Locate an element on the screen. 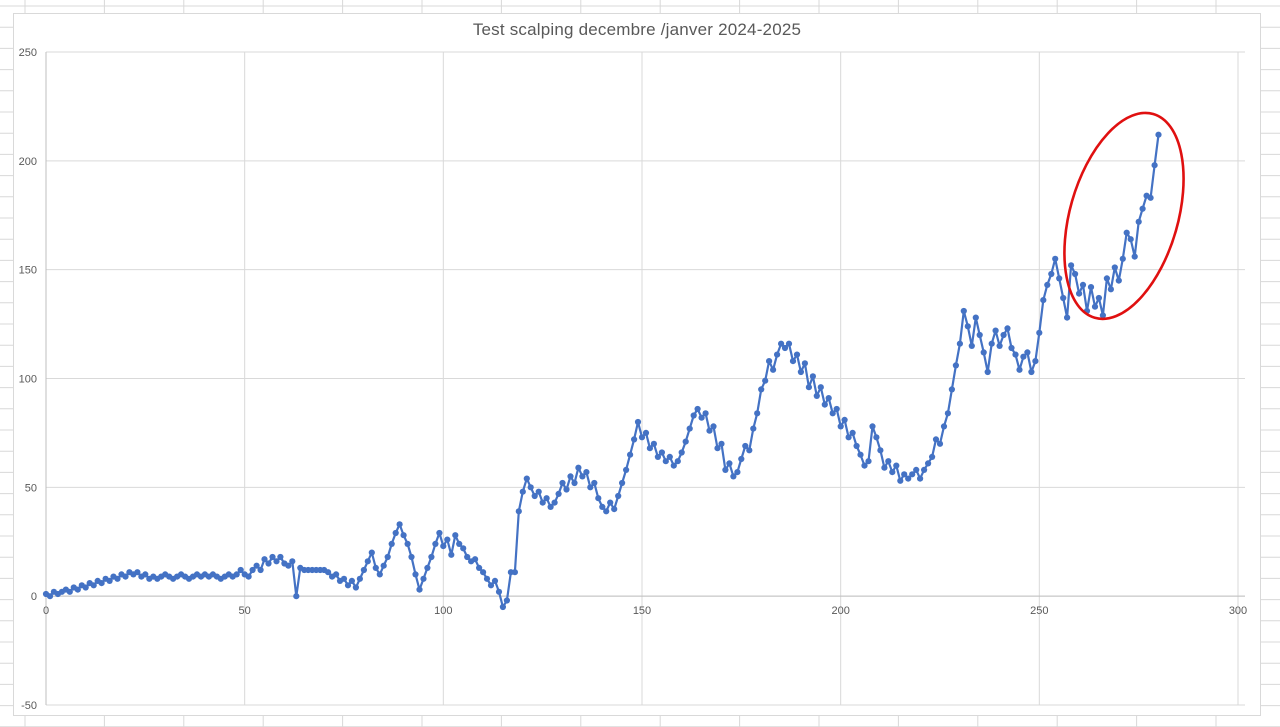  red-annotation-ellipse is located at coordinates (1124, 216).